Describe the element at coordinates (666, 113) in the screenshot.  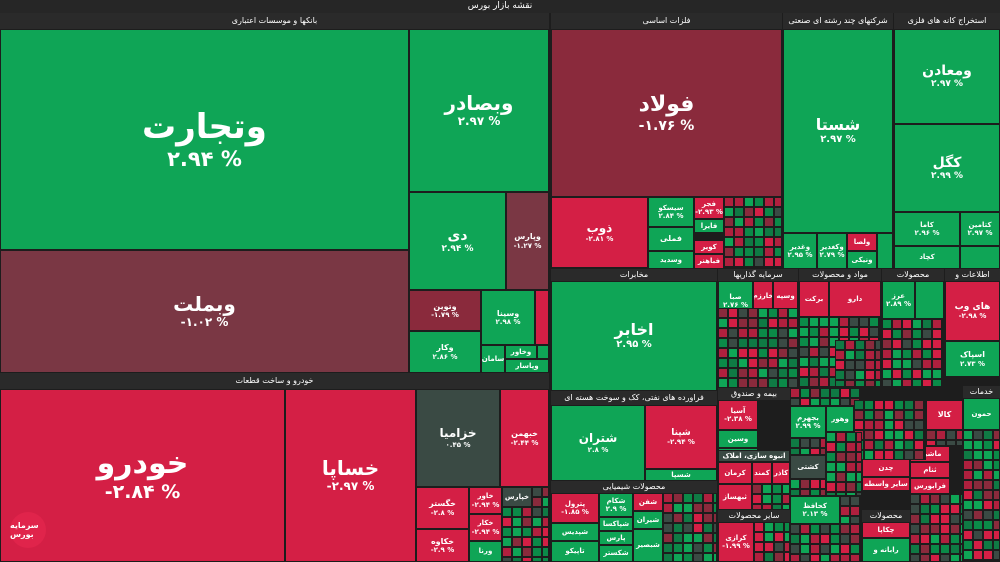
I see `stock-tile: فولاد -۱.۷۶ %` at that location.